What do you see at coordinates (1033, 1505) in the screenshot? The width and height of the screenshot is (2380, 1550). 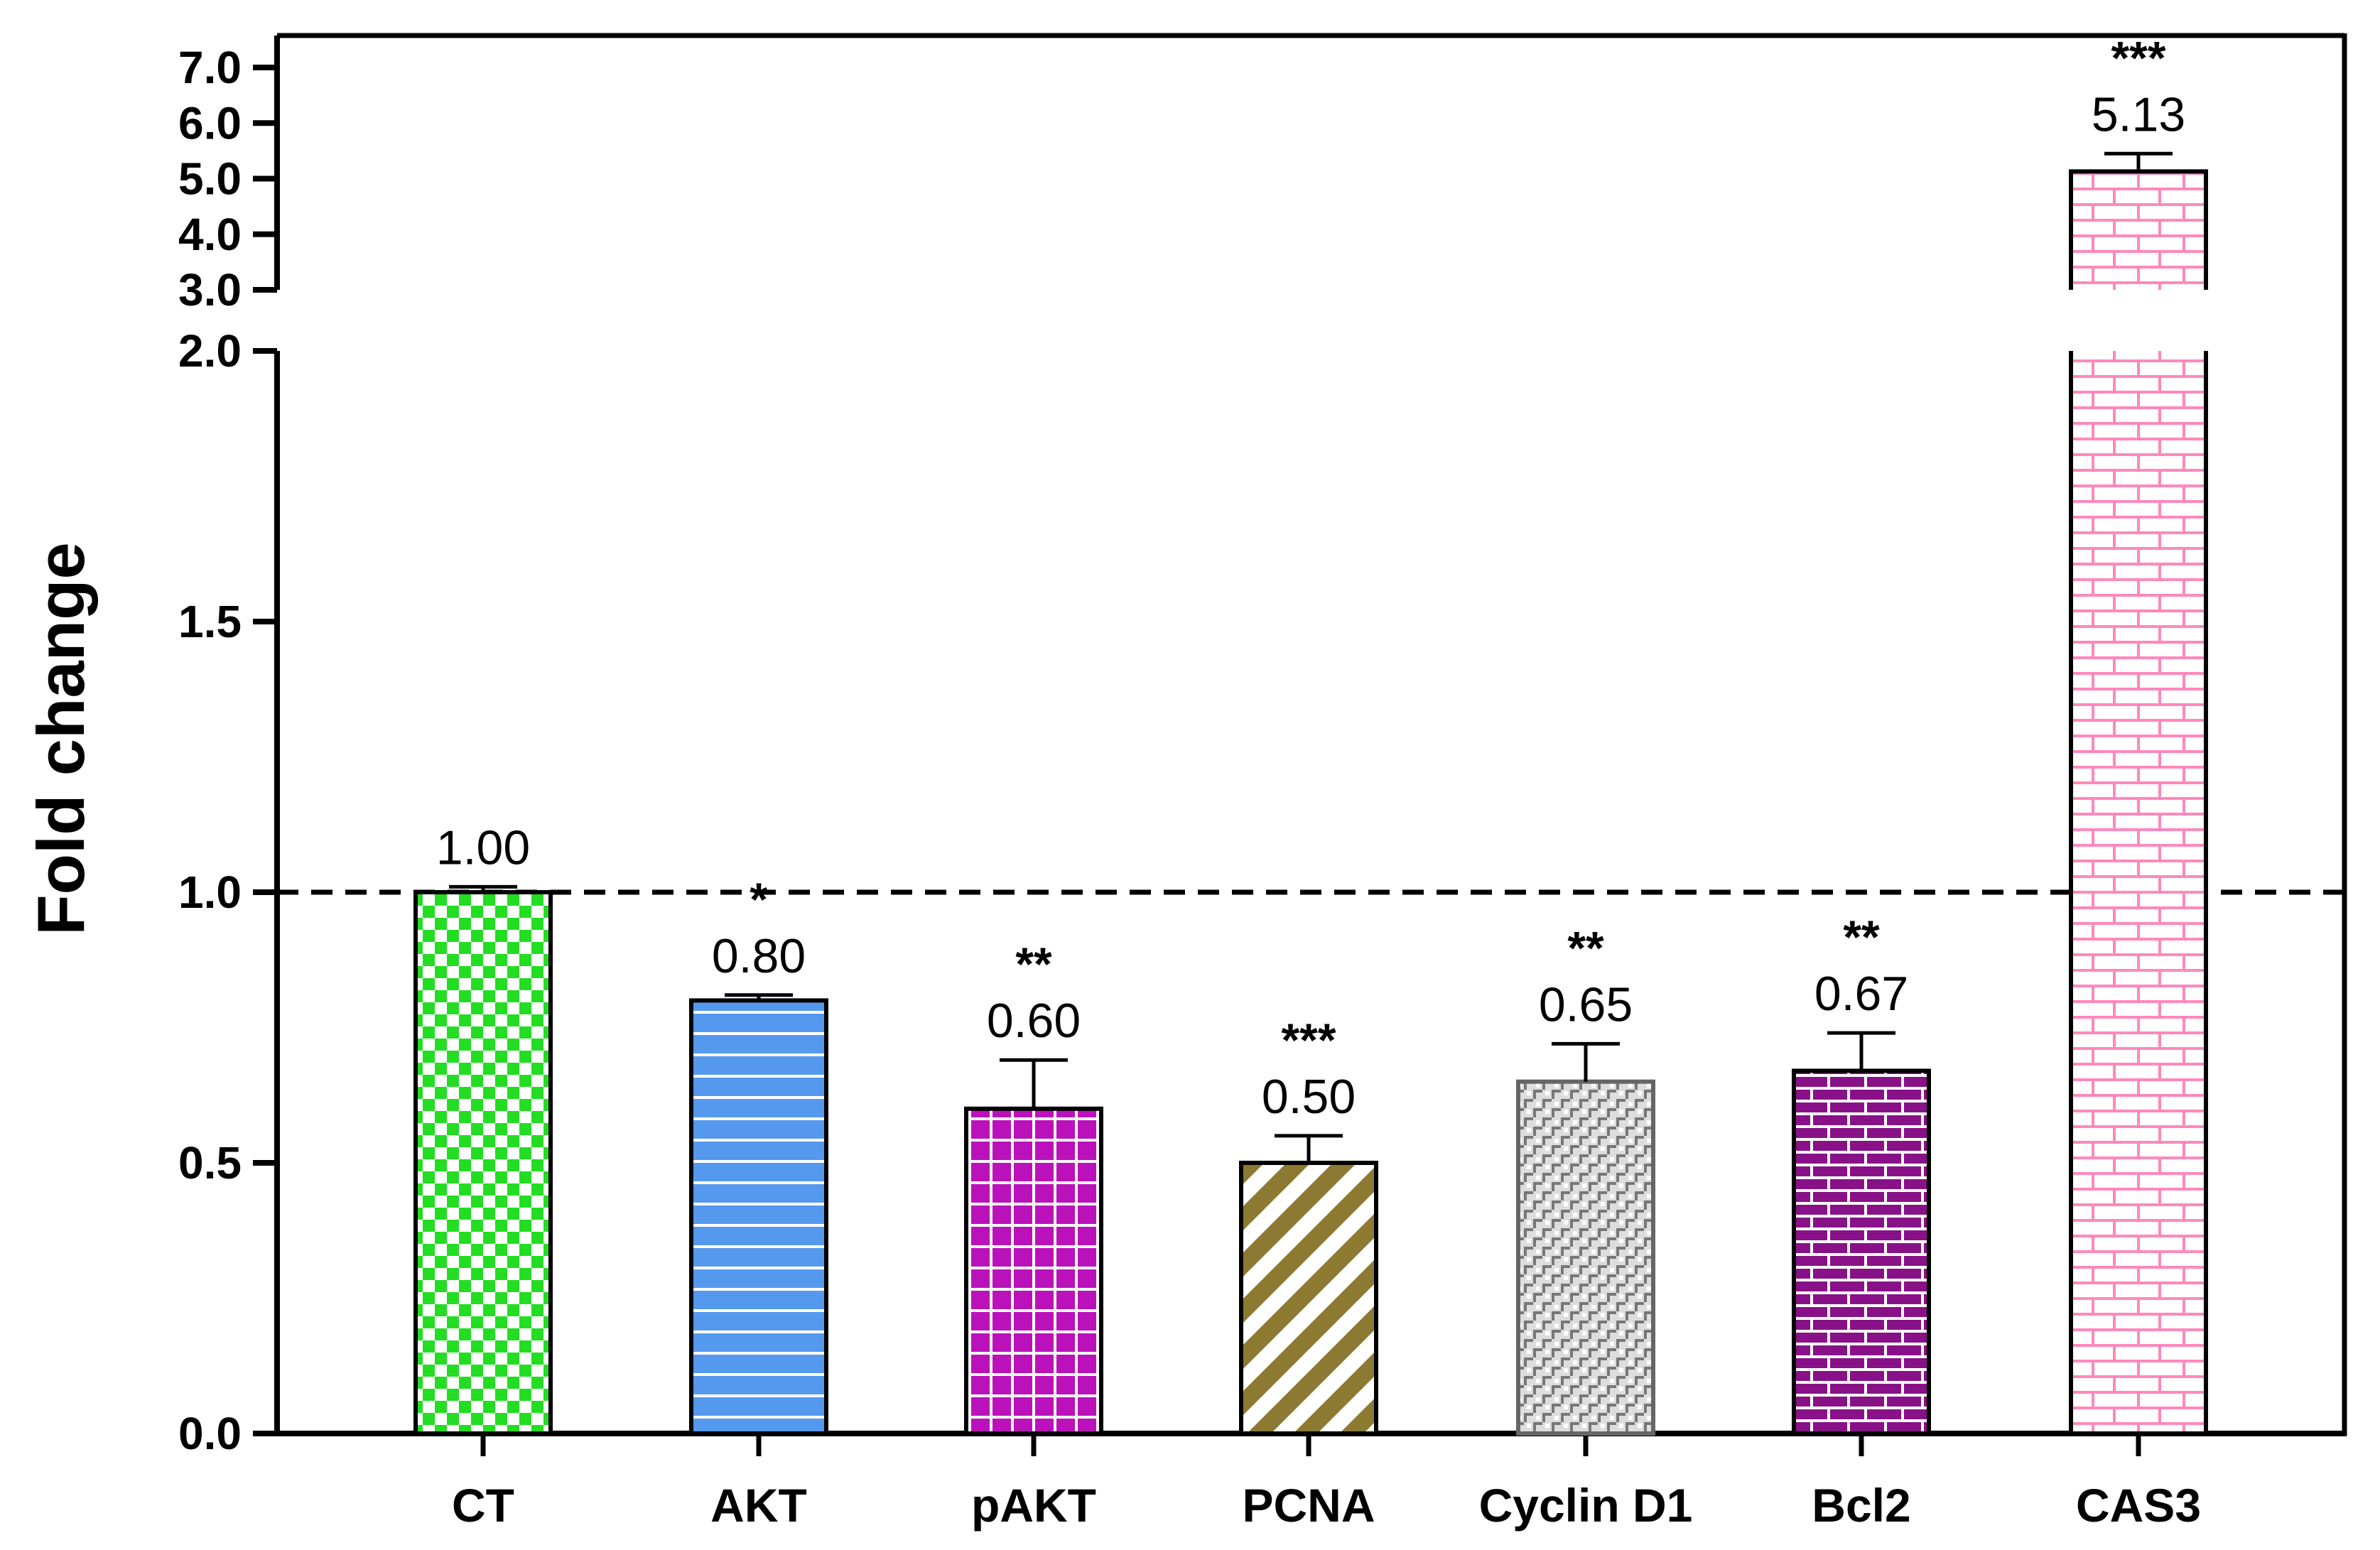 I see `x-tick-label-pakt: pAKT` at bounding box center [1033, 1505].